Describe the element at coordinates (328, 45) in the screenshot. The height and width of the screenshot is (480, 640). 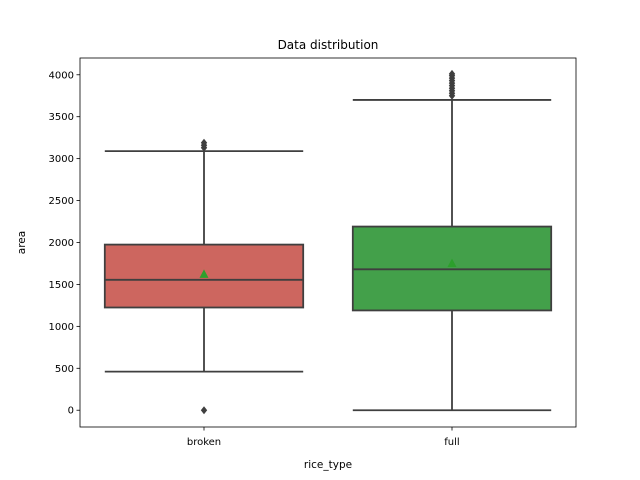
I see `chart-title: Data distribution` at that location.